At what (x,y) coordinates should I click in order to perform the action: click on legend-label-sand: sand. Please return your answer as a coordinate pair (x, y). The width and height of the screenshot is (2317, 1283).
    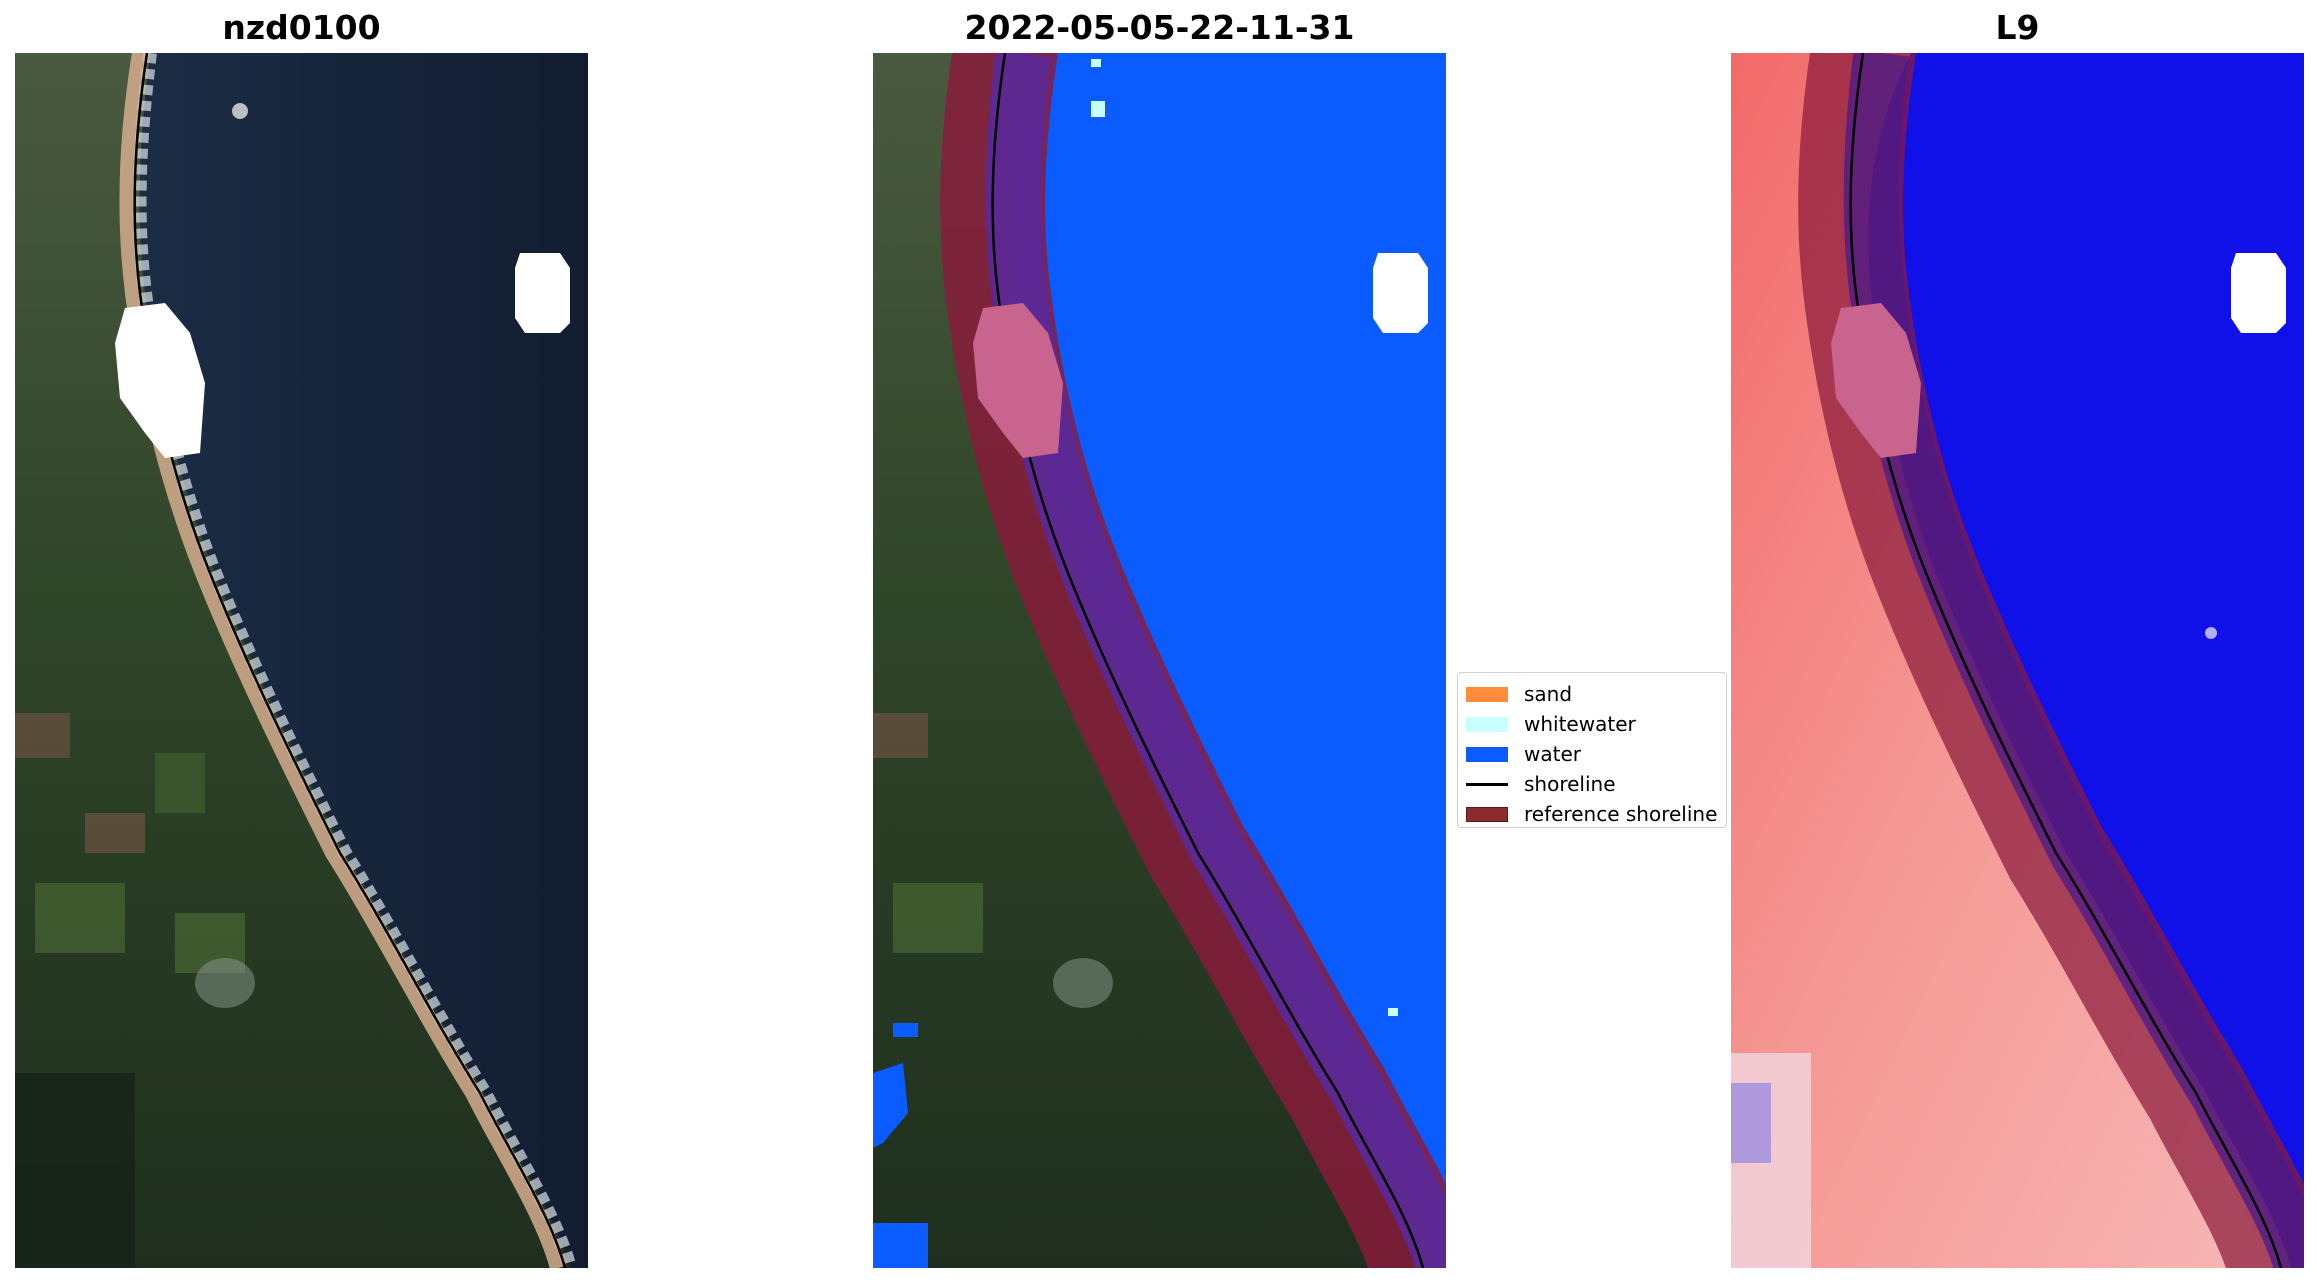
    Looking at the image, I should click on (1548, 694).